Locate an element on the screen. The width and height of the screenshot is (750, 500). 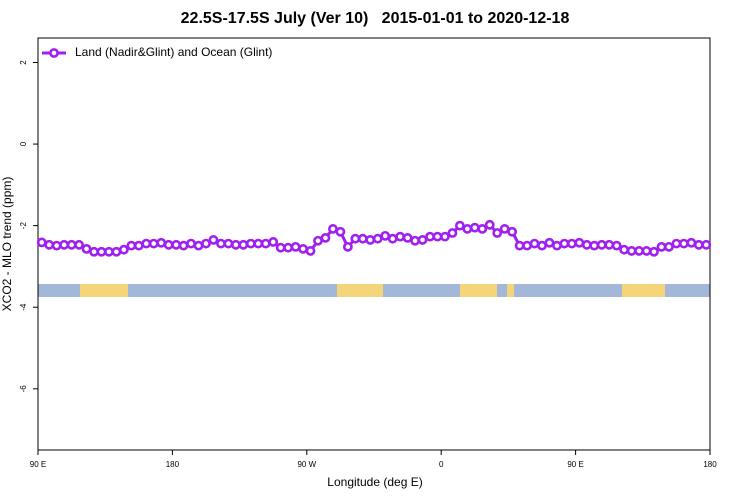
land-ocean-mask is located at coordinates (374, 290).